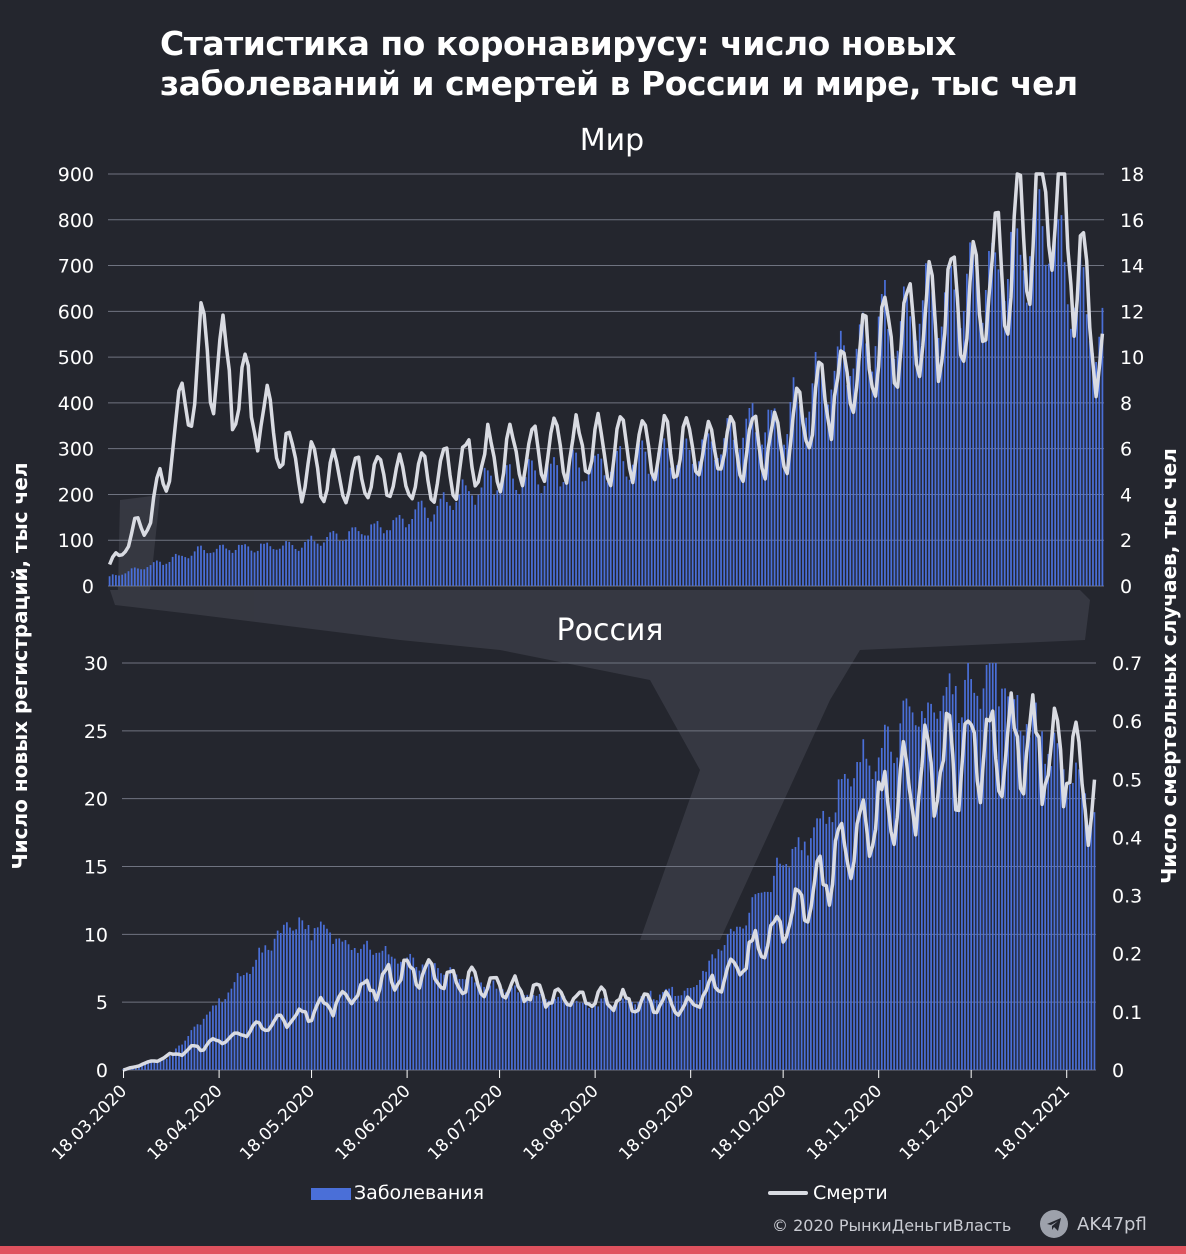  What do you see at coordinates (20, 665) in the screenshot?
I see `left-axis-label: Число новых регистраций, тыс чел` at bounding box center [20, 665].